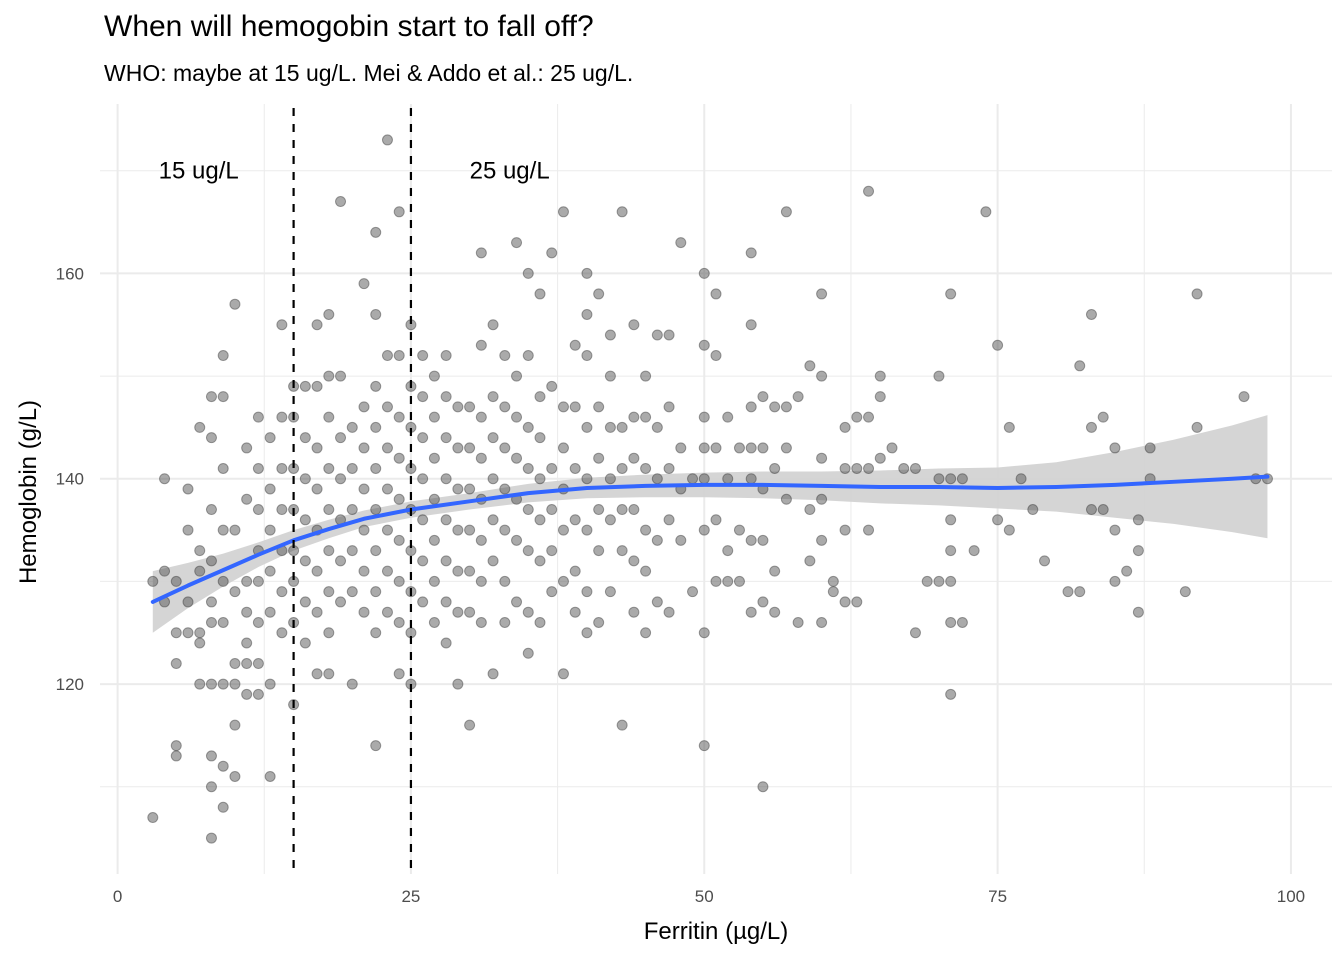 The image size is (1344, 960). Describe the element at coordinates (70, 273) in the screenshot. I see `y-tick-label: 160` at that location.